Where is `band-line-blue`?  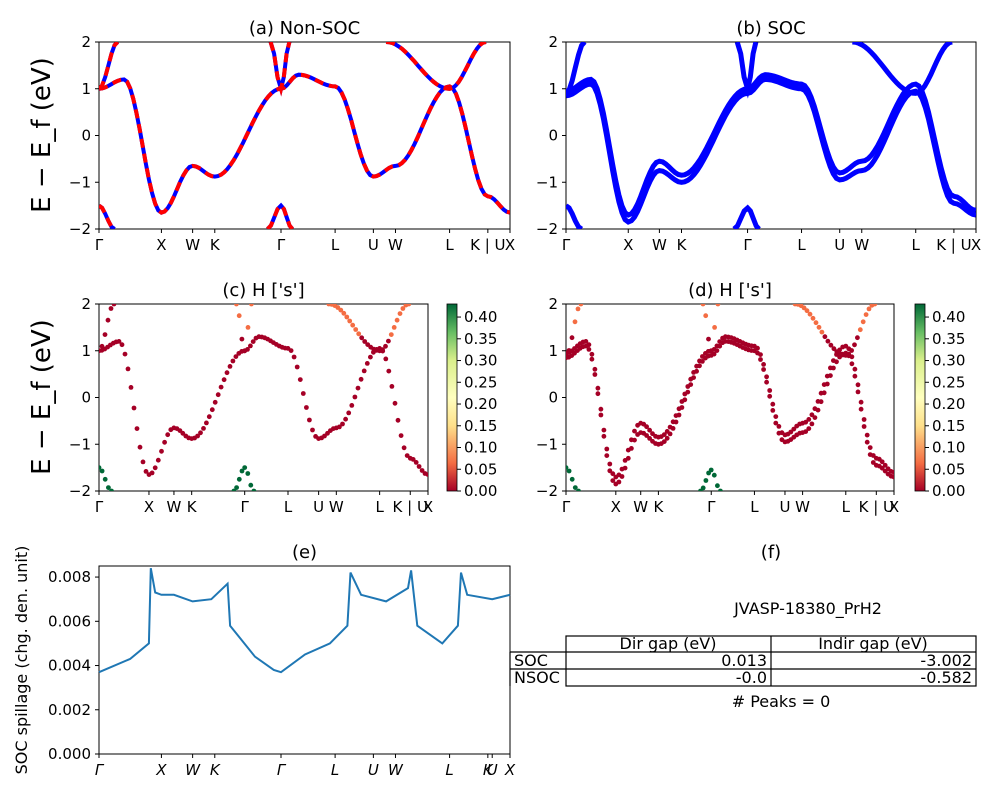 band-line-blue is located at coordinates (746, 70).